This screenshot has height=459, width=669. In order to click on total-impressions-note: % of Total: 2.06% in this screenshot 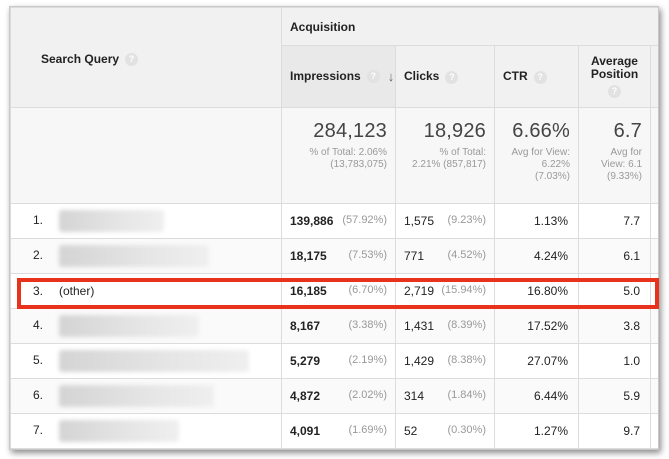, I will do `click(348, 152)`.